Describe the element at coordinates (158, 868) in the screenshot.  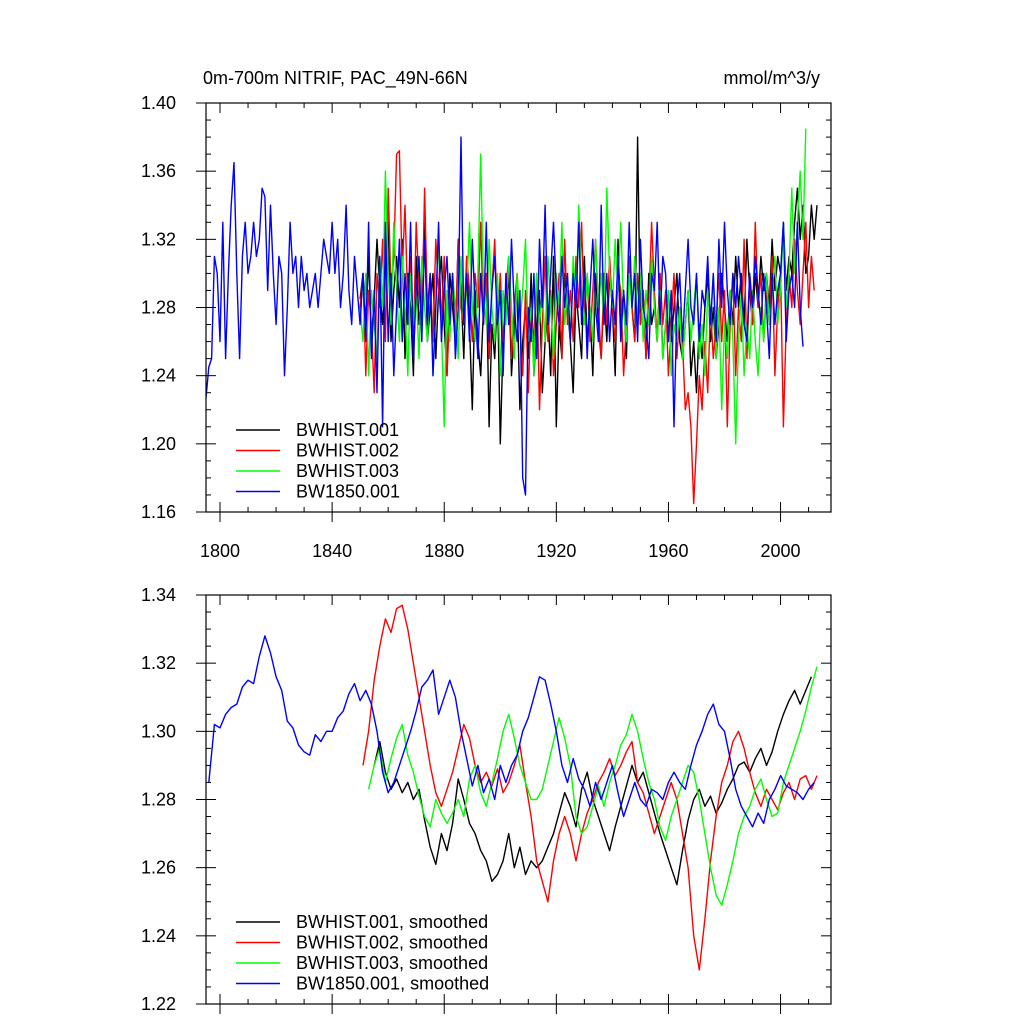
I see `bottom-y-tick-label: 1.26` at that location.